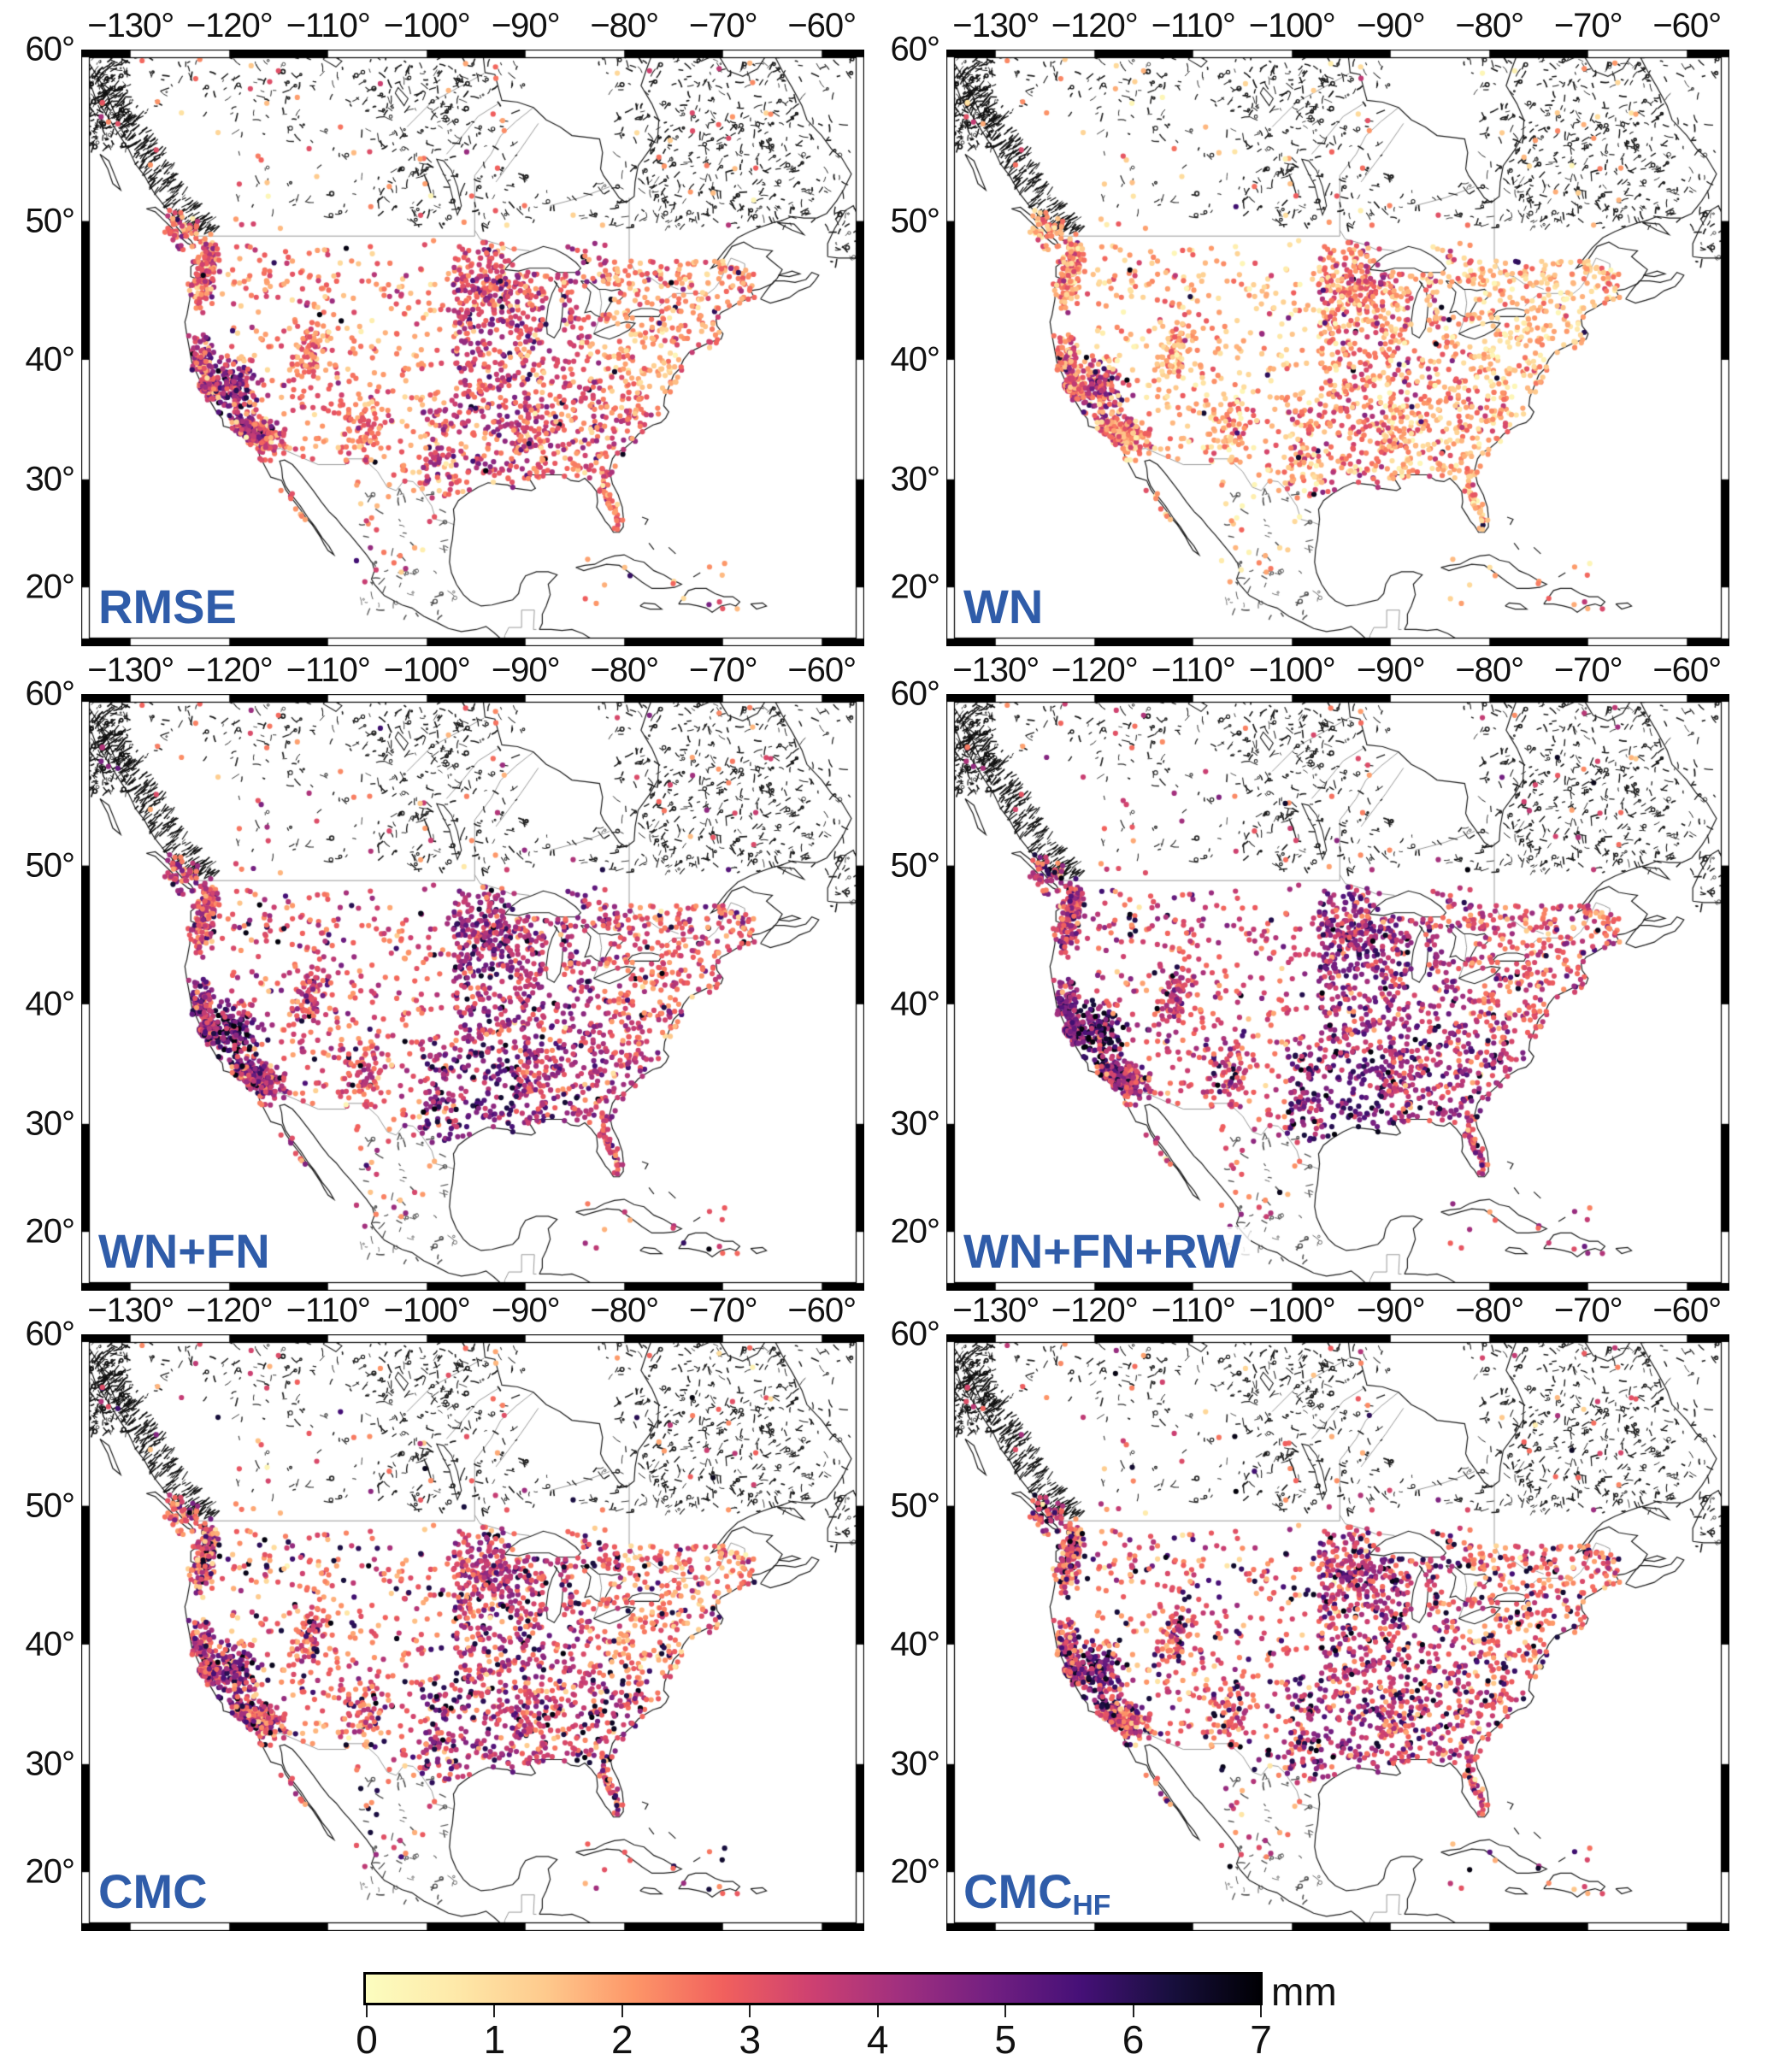 The image size is (1767, 2072). I want to click on panel-label: WN, so click(1006, 608).